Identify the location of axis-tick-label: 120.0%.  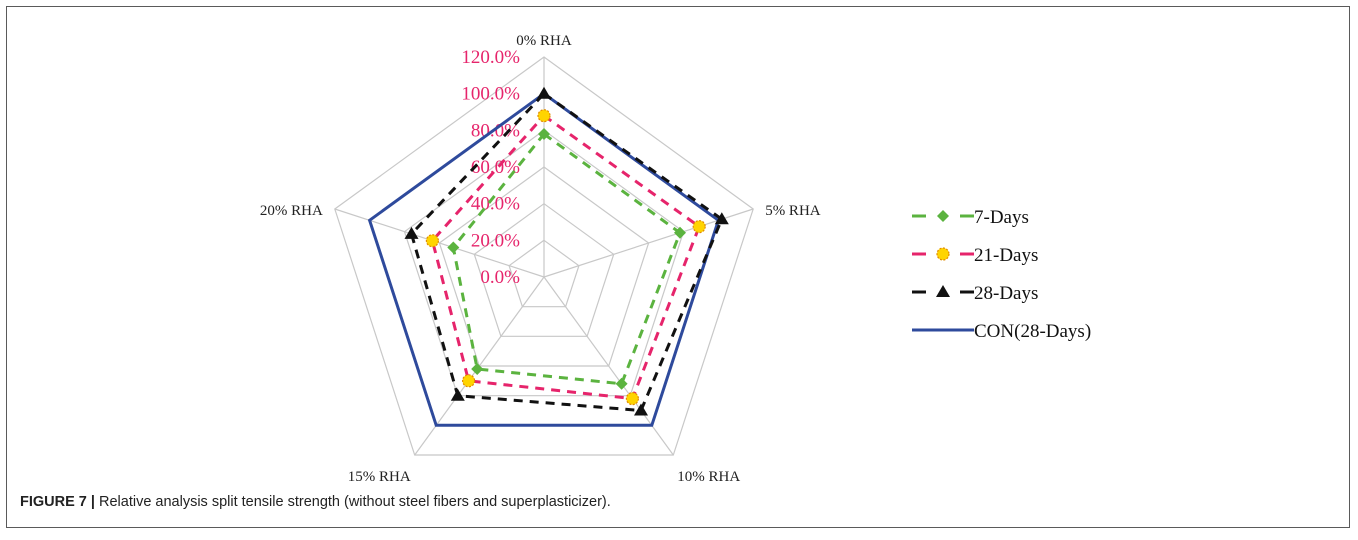
(490, 57).